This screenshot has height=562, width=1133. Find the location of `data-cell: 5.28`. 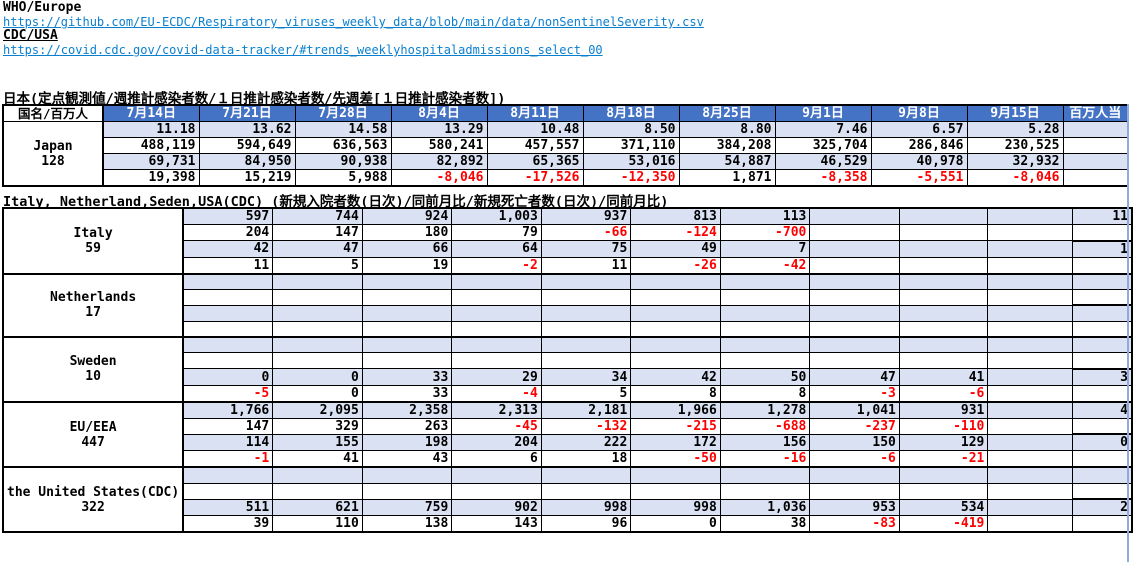

data-cell: 5.28 is located at coordinates (1015, 129).